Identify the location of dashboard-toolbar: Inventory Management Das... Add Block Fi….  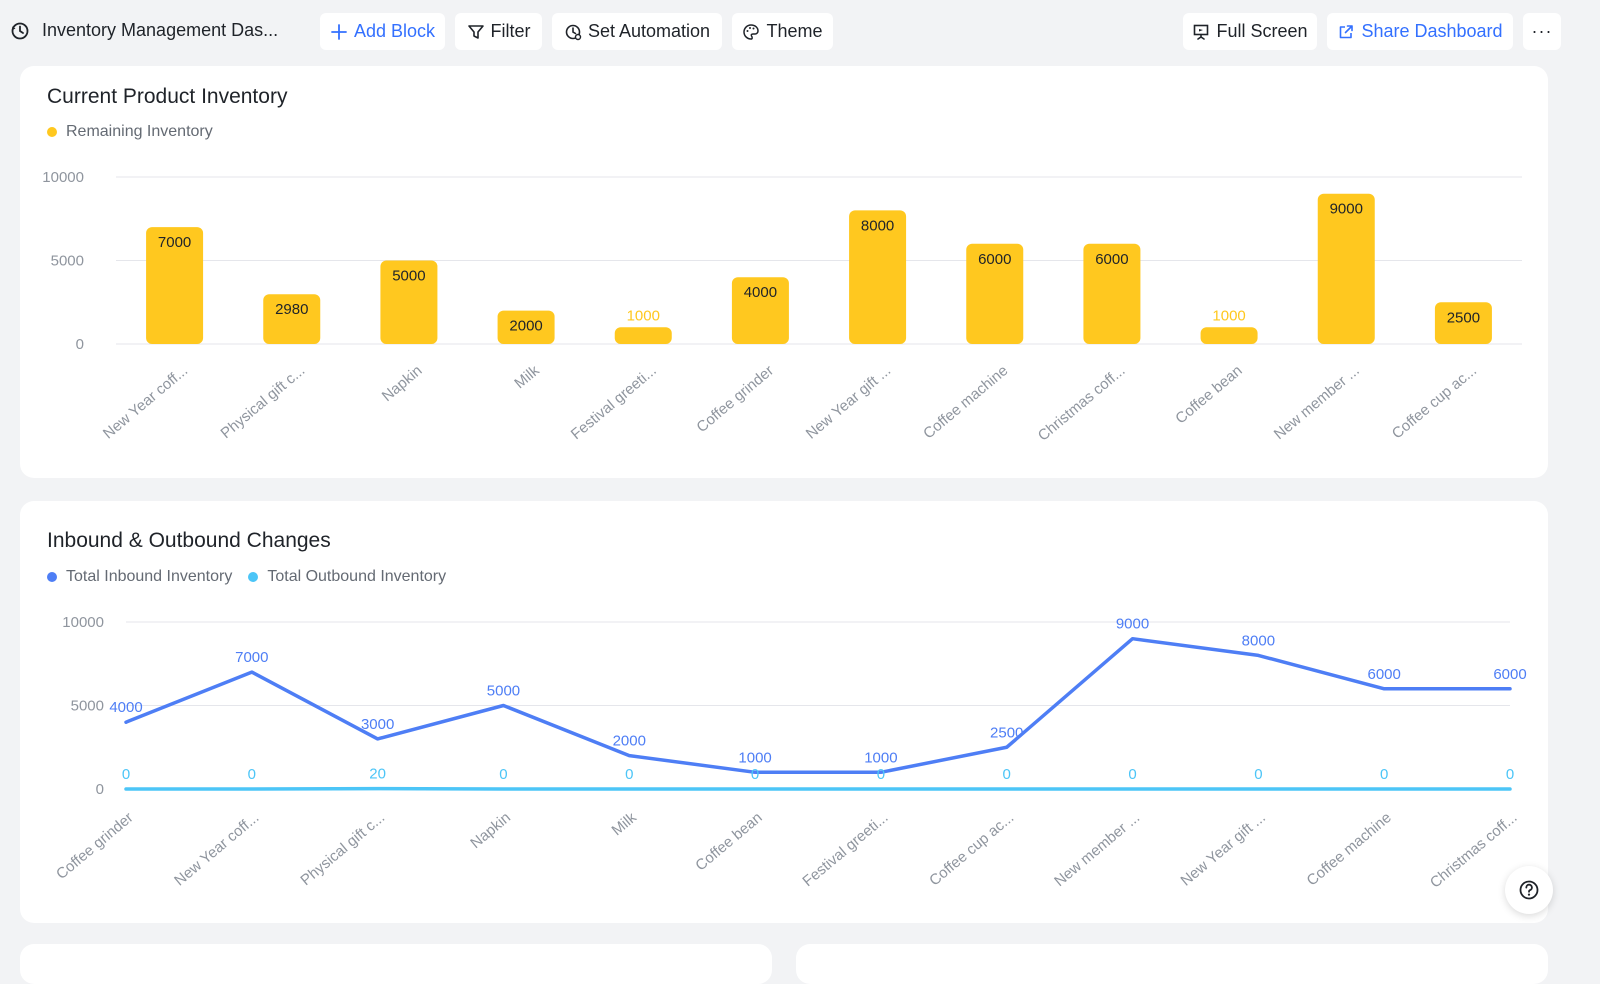
(800, 32).